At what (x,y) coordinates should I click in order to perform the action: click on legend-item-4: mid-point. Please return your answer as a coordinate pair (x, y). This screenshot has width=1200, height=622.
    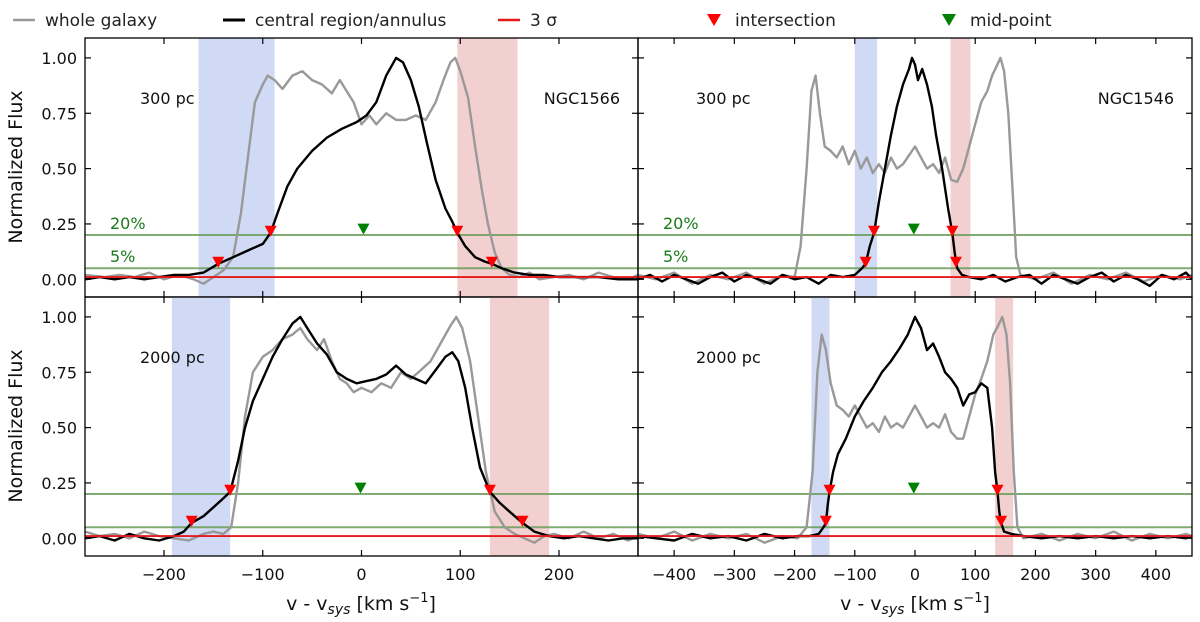
    Looking at the image, I should click on (997, 21).